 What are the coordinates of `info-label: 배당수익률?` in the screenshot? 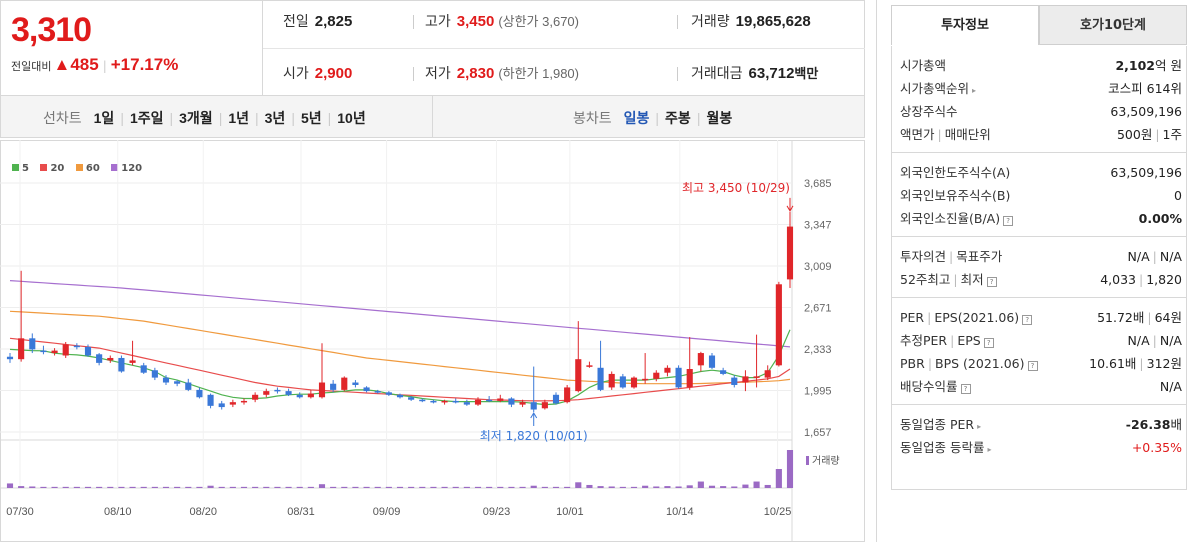 It's located at (935, 386).